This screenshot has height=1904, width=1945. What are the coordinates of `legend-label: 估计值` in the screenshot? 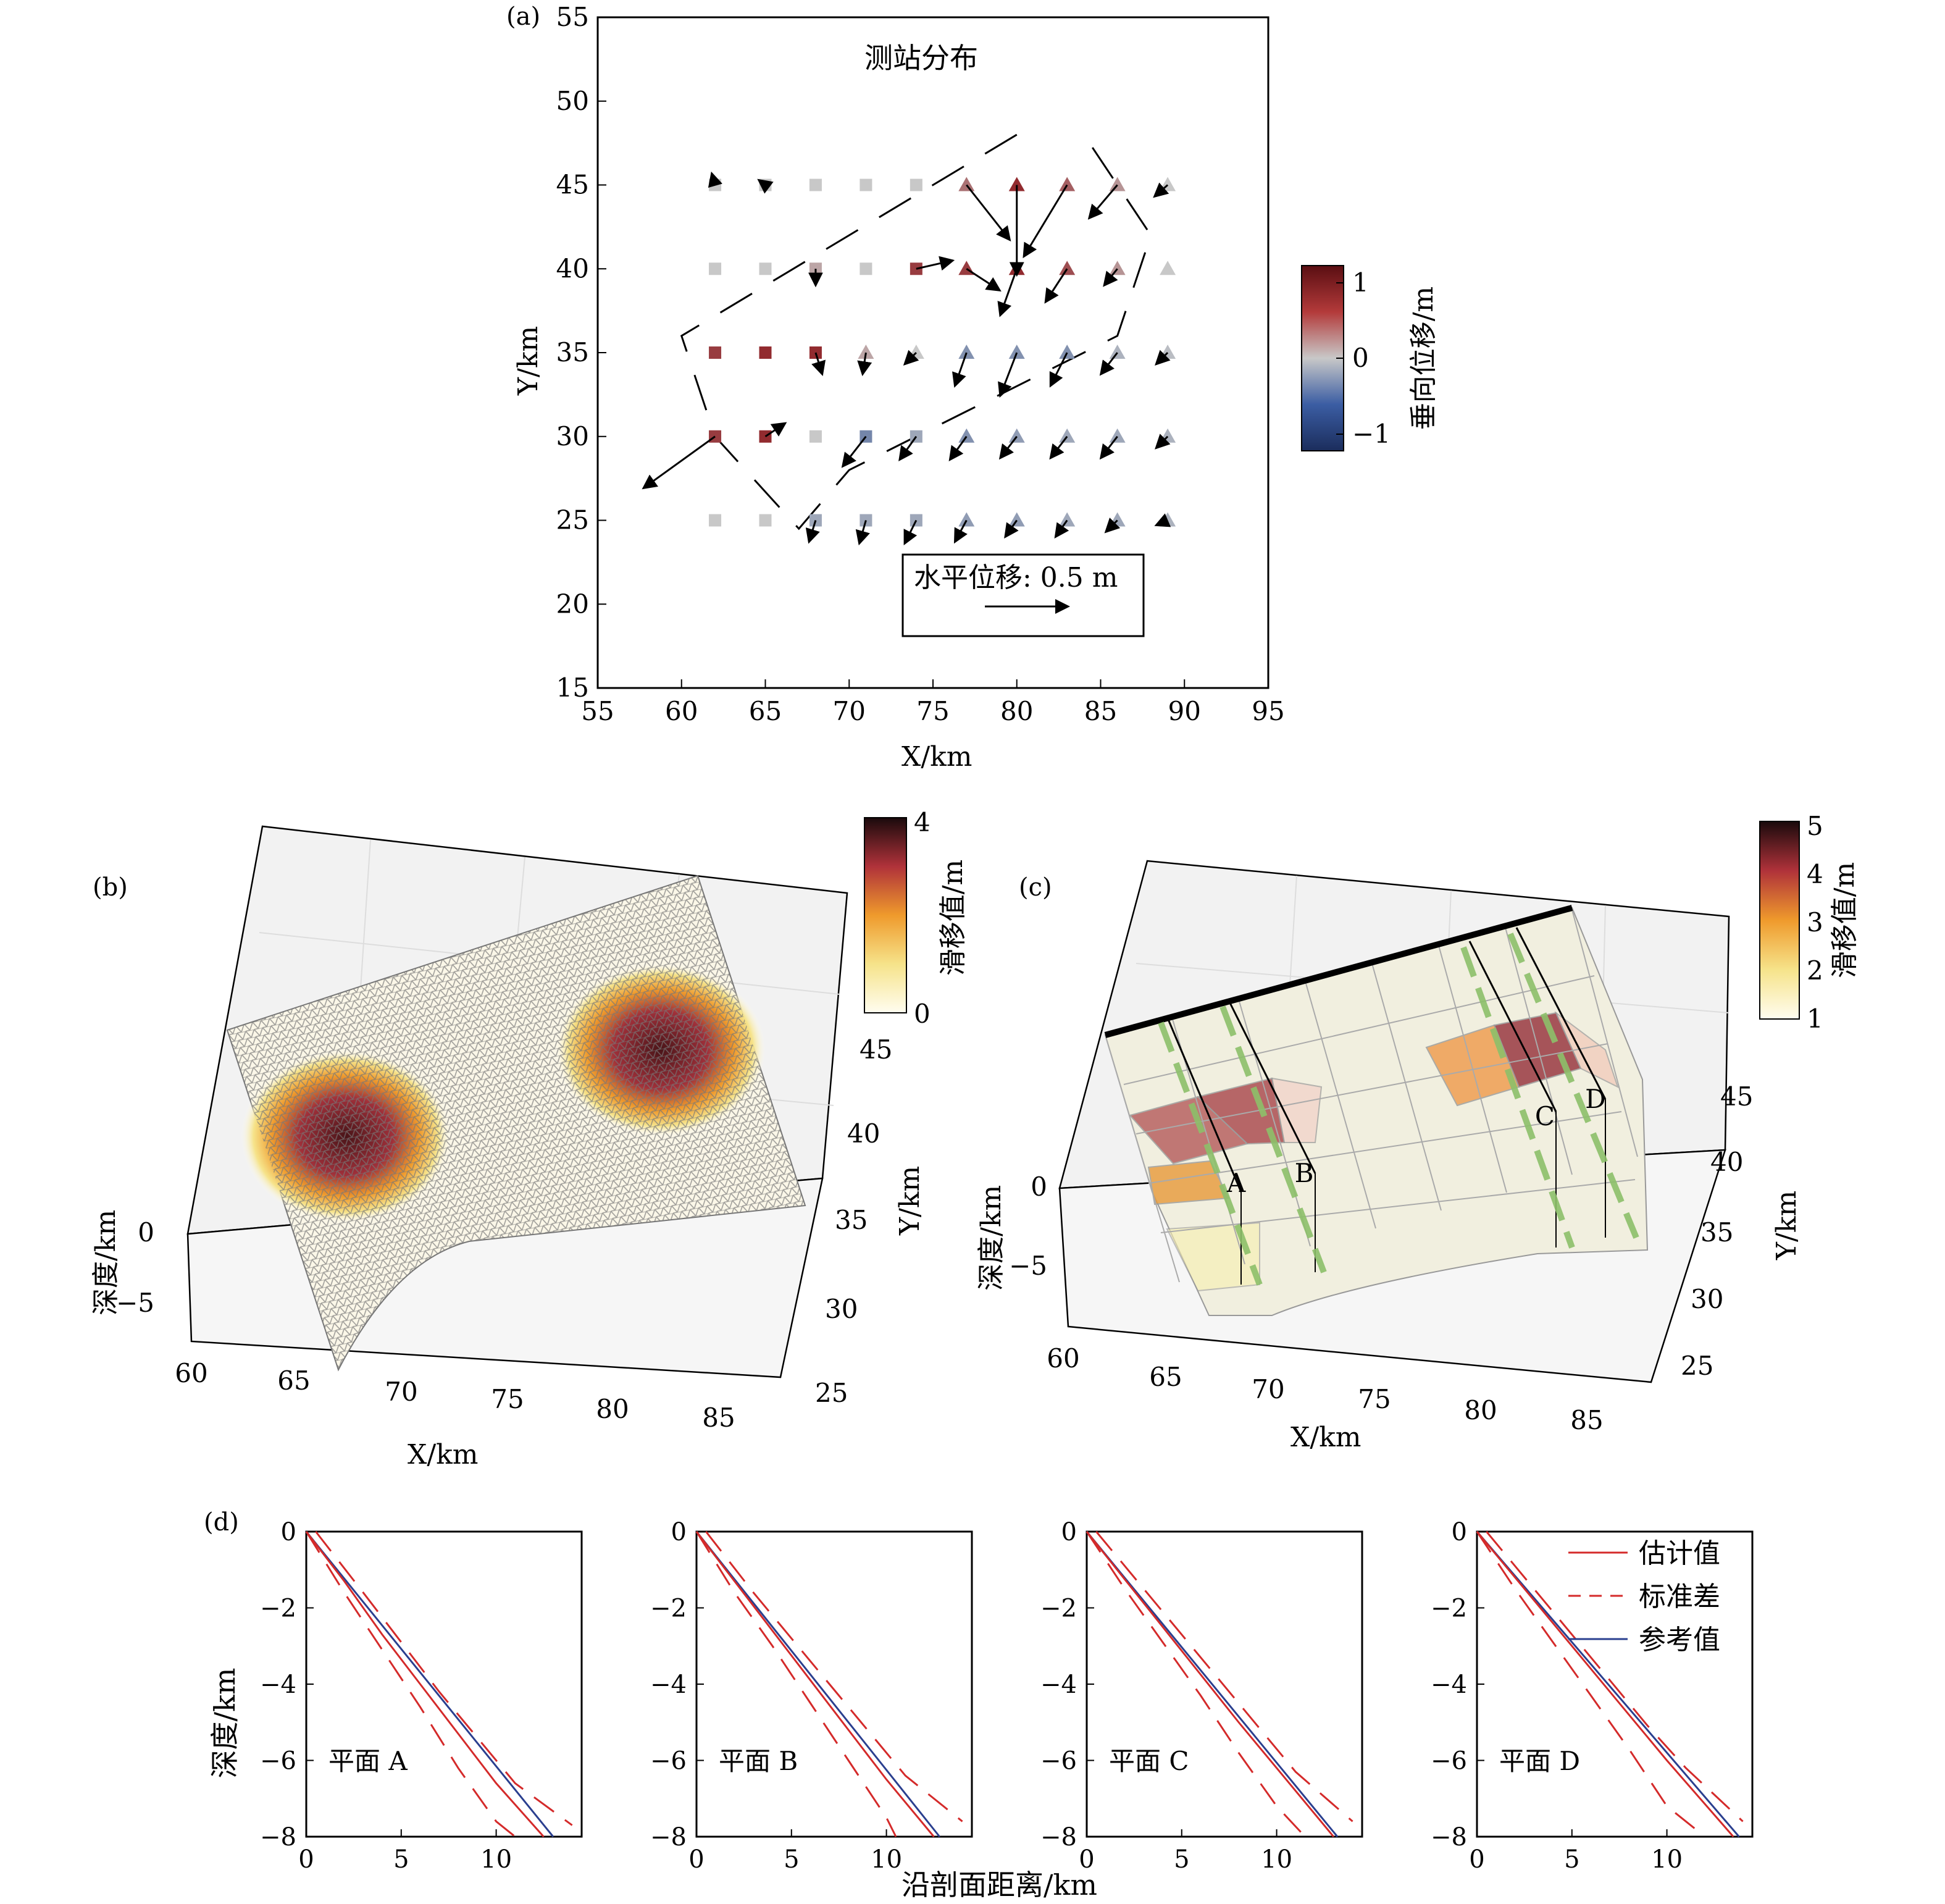 It's located at (1680, 1553).